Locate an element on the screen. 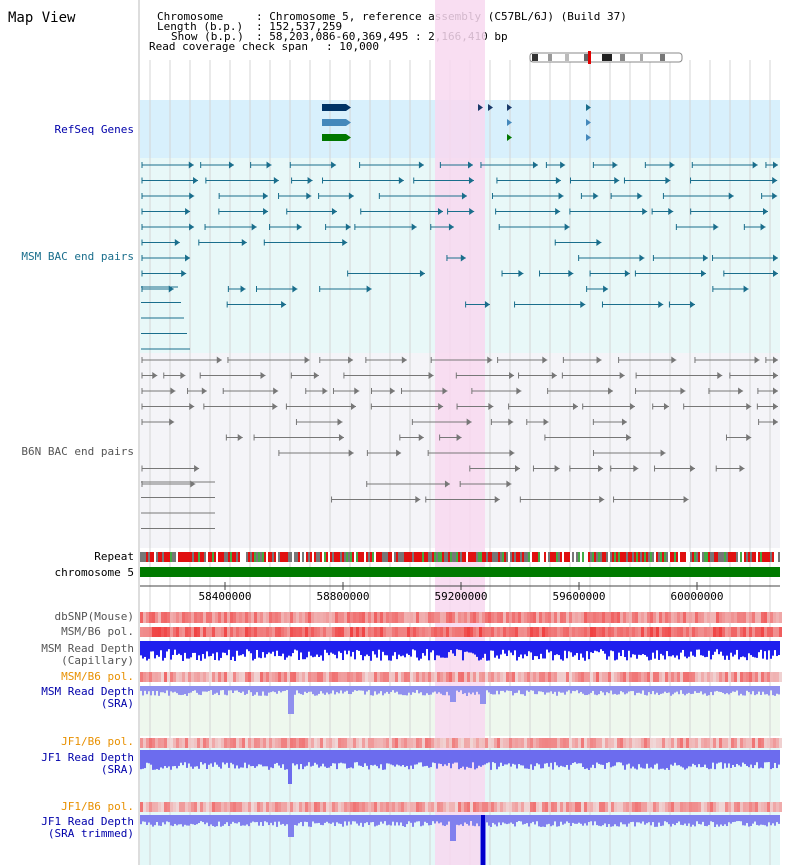 Image resolution: width=800 pixels, height=865 pixels. track-label-b6n-bac: B6N BAC end pairs is located at coordinates (77, 451).